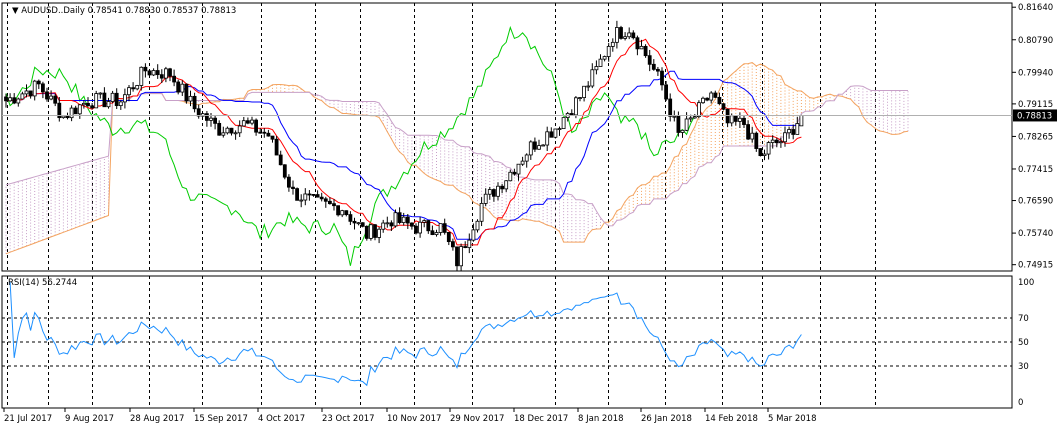 This screenshot has width=1058, height=433. I want to click on x-tick-label: 15 Sep 2017, so click(221, 419).